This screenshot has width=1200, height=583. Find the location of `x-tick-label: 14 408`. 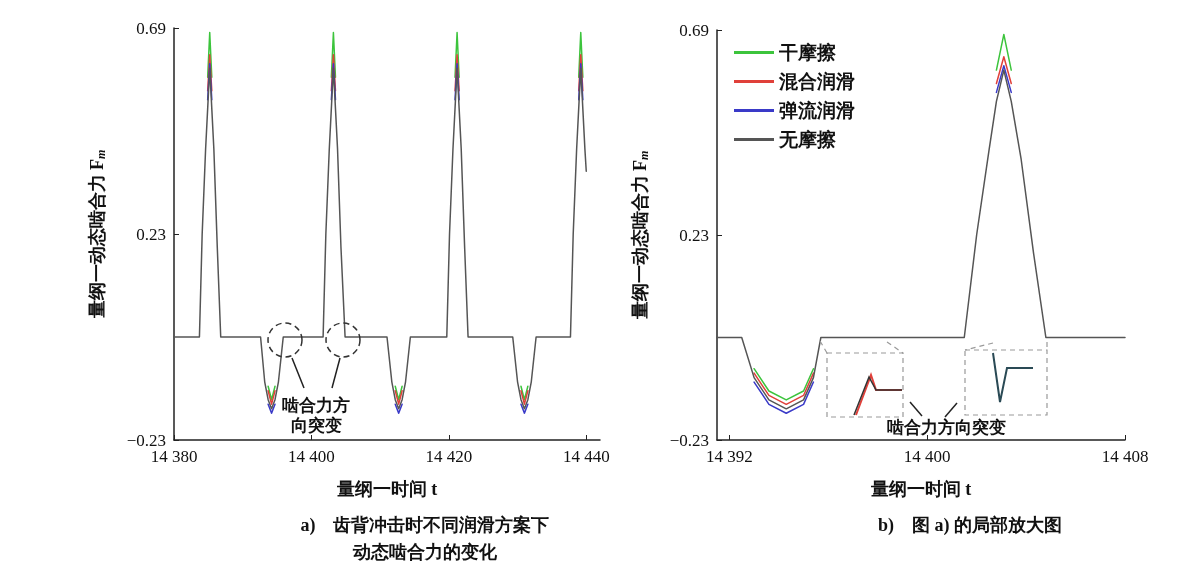

x-tick-label: 14 408 is located at coordinates (1125, 456).